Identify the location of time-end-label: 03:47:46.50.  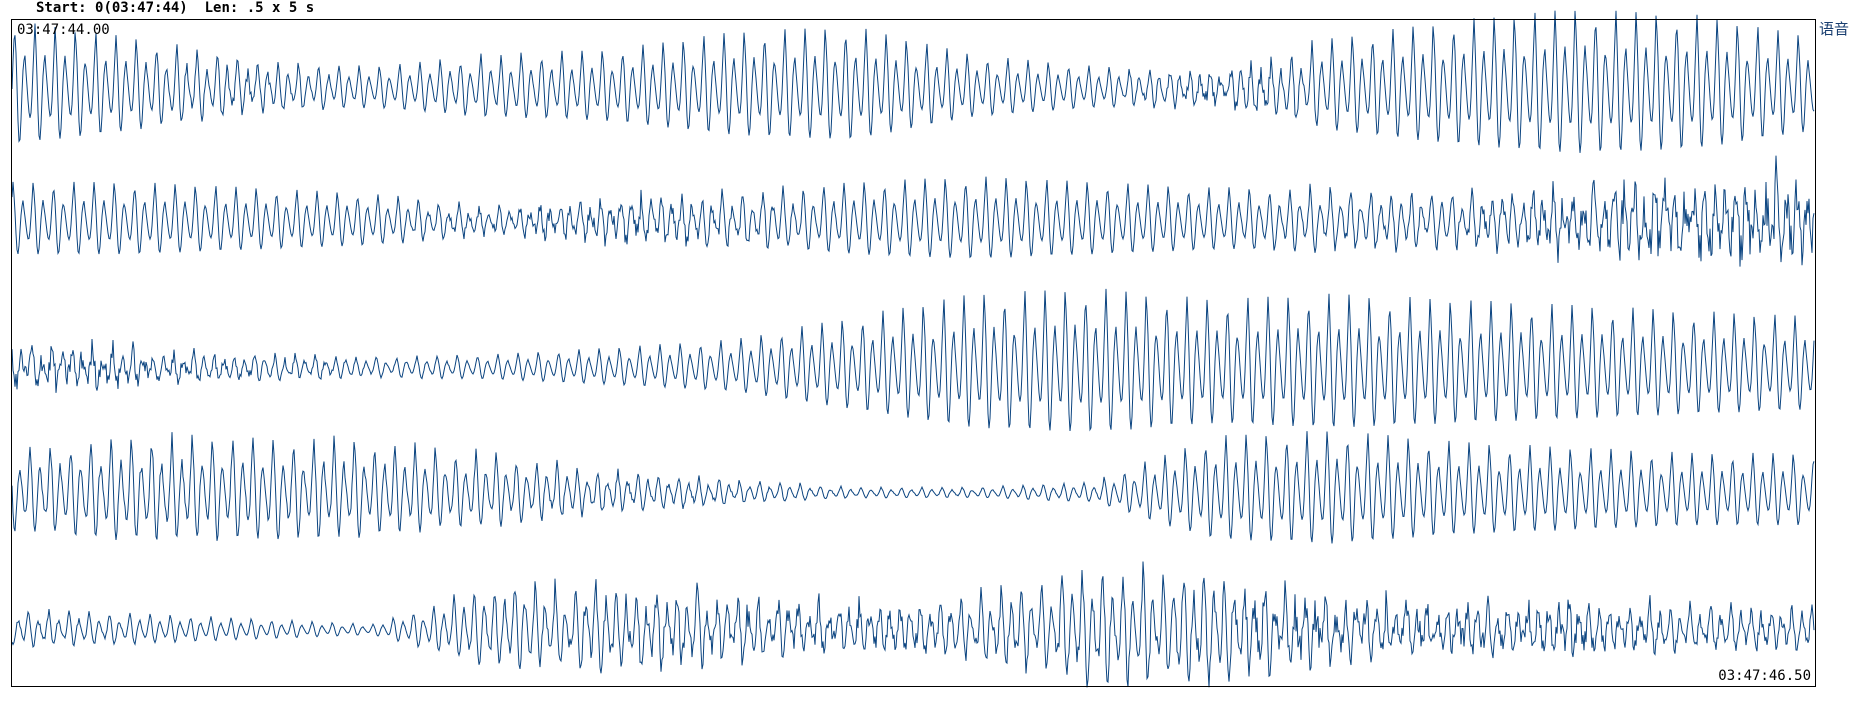
(1764, 676).